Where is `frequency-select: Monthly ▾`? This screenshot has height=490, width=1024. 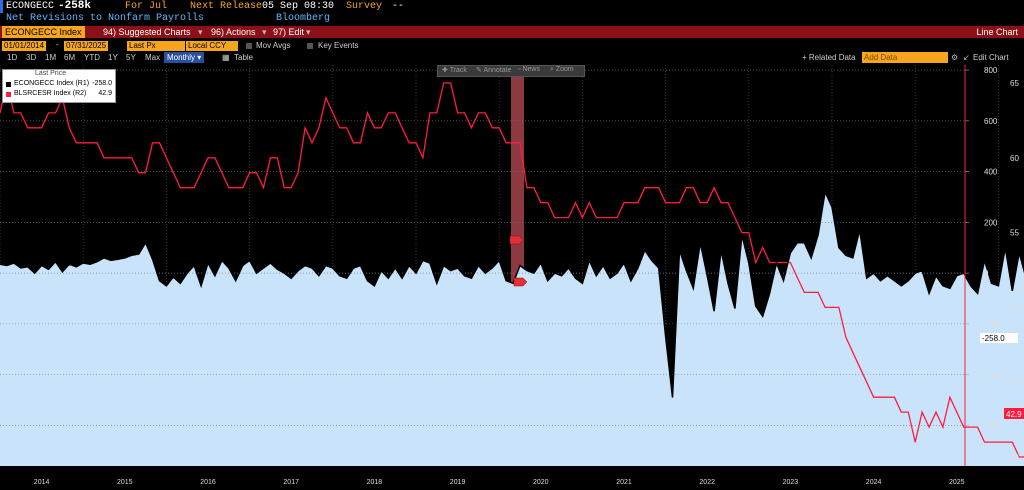
frequency-select: Monthly ▾ is located at coordinates (184, 57).